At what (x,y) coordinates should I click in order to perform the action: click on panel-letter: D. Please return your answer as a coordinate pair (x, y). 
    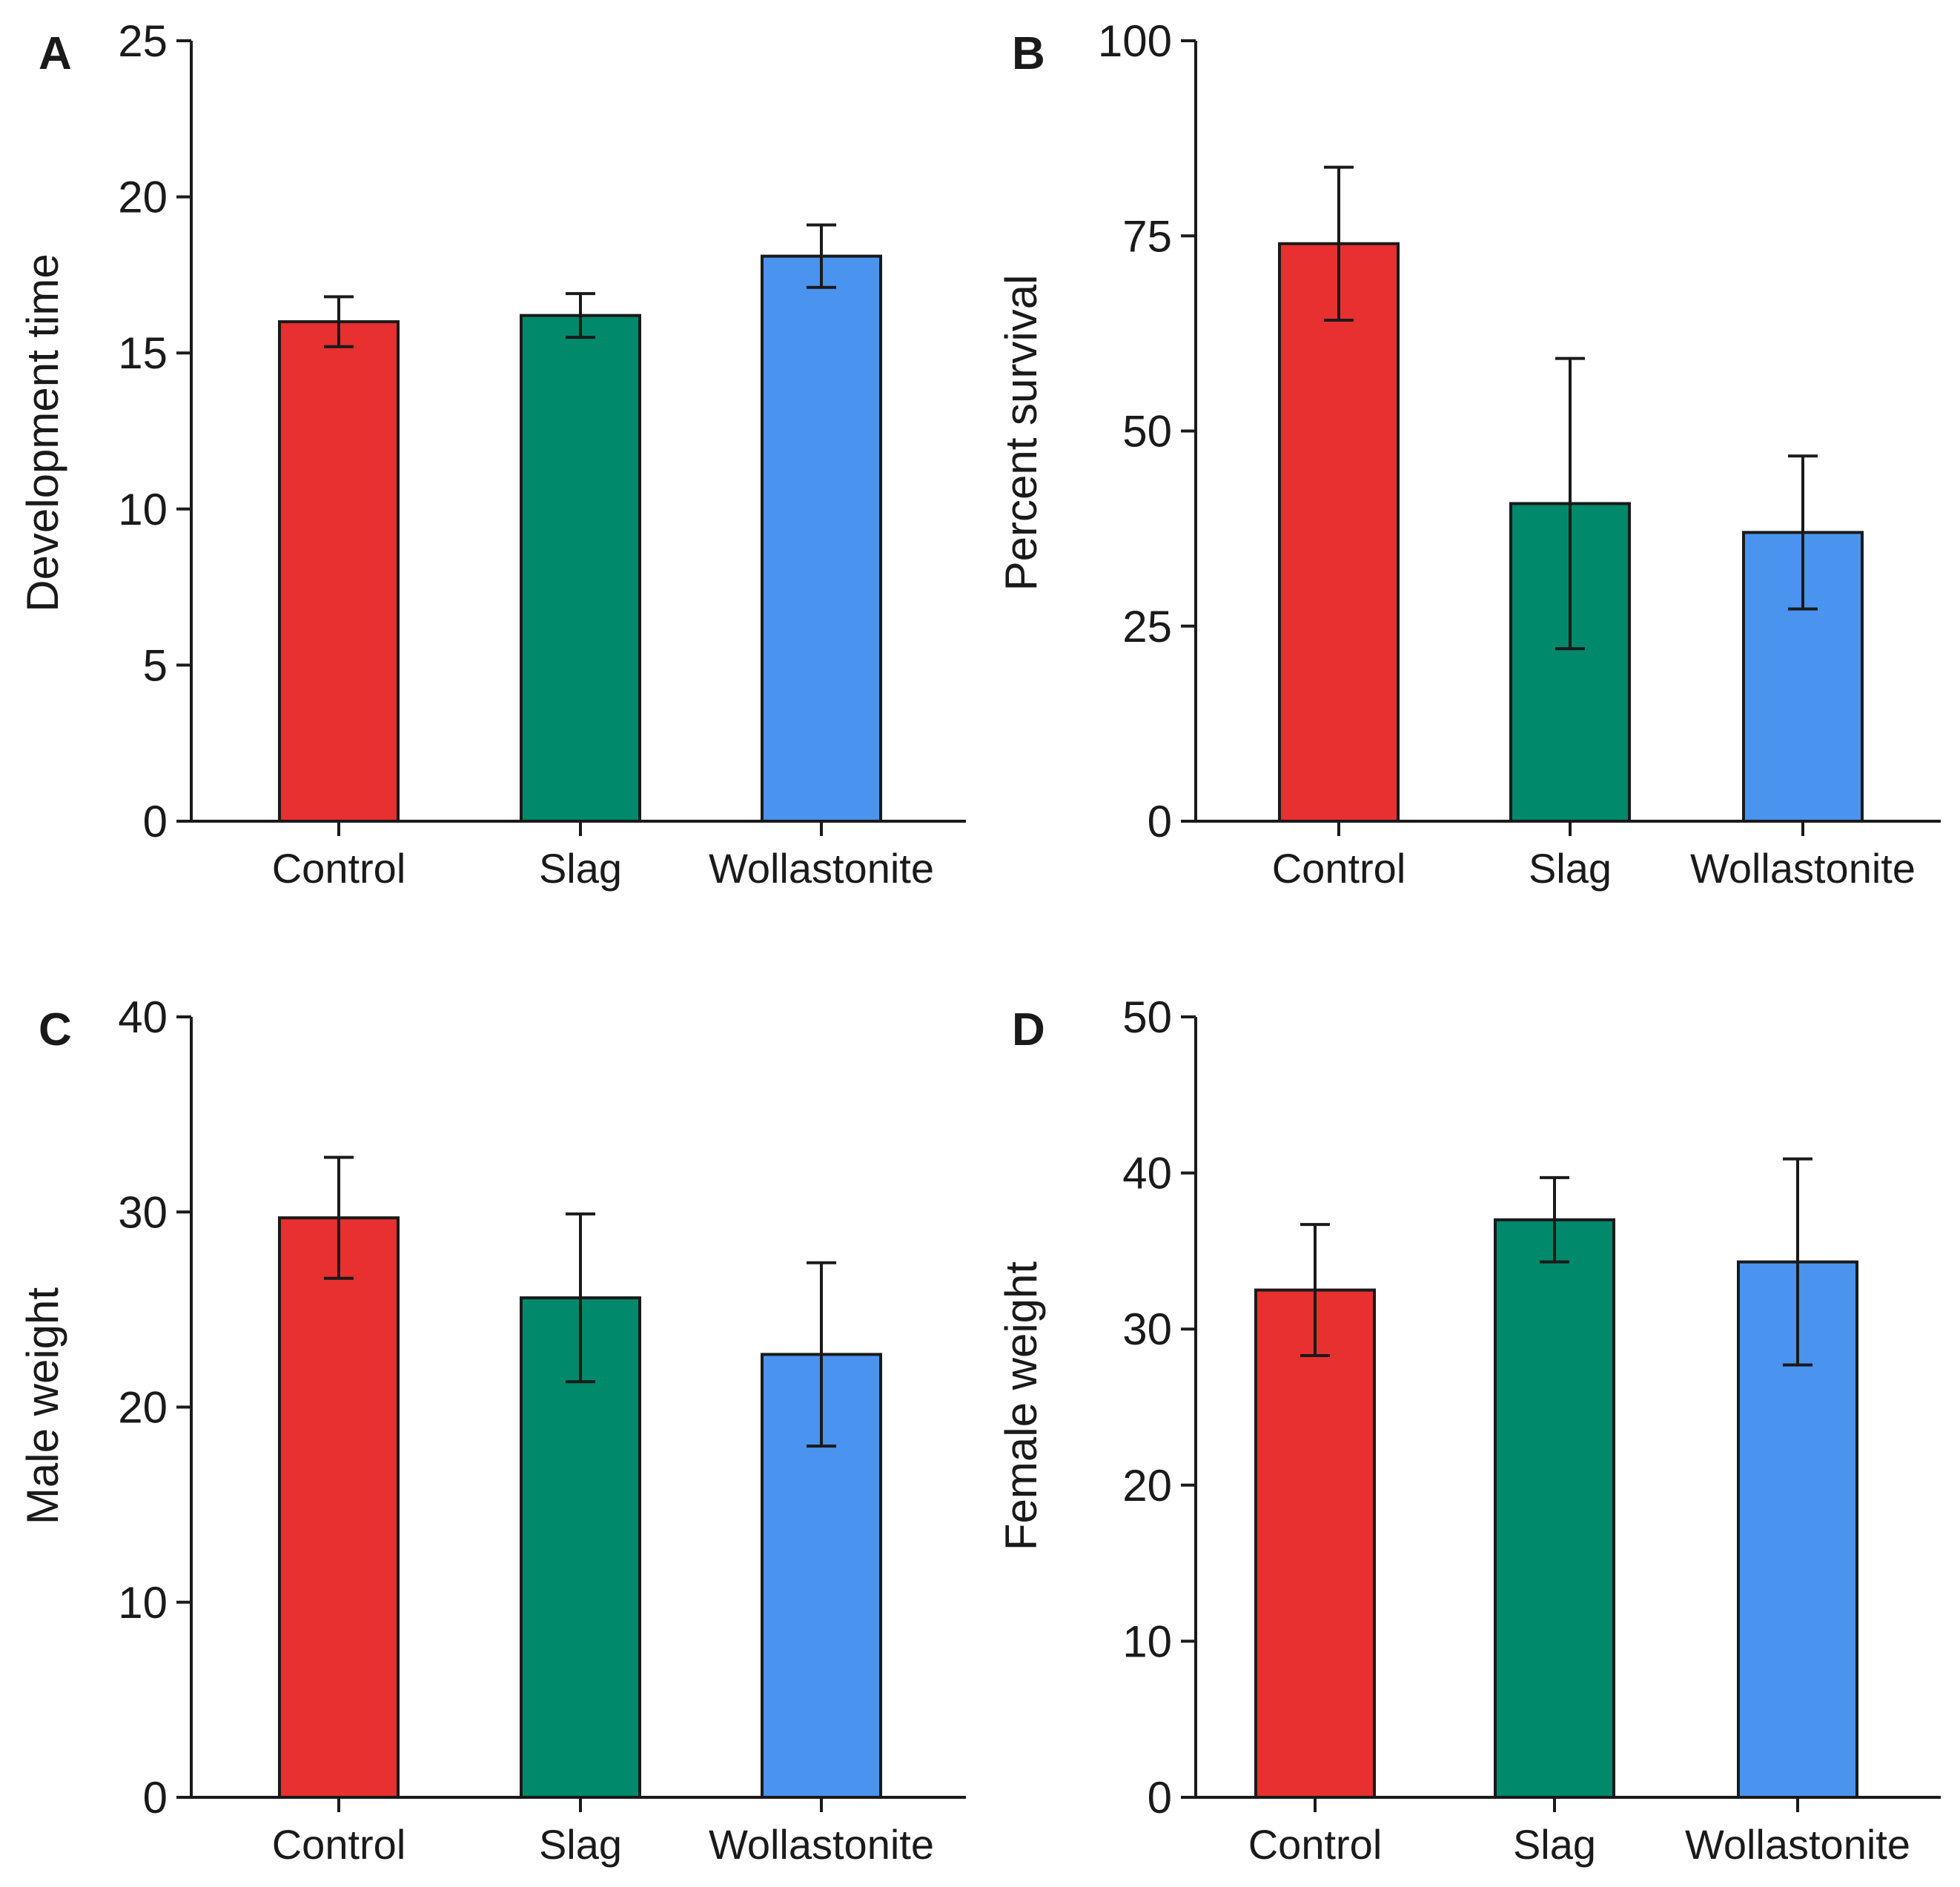
    Looking at the image, I should click on (1028, 1029).